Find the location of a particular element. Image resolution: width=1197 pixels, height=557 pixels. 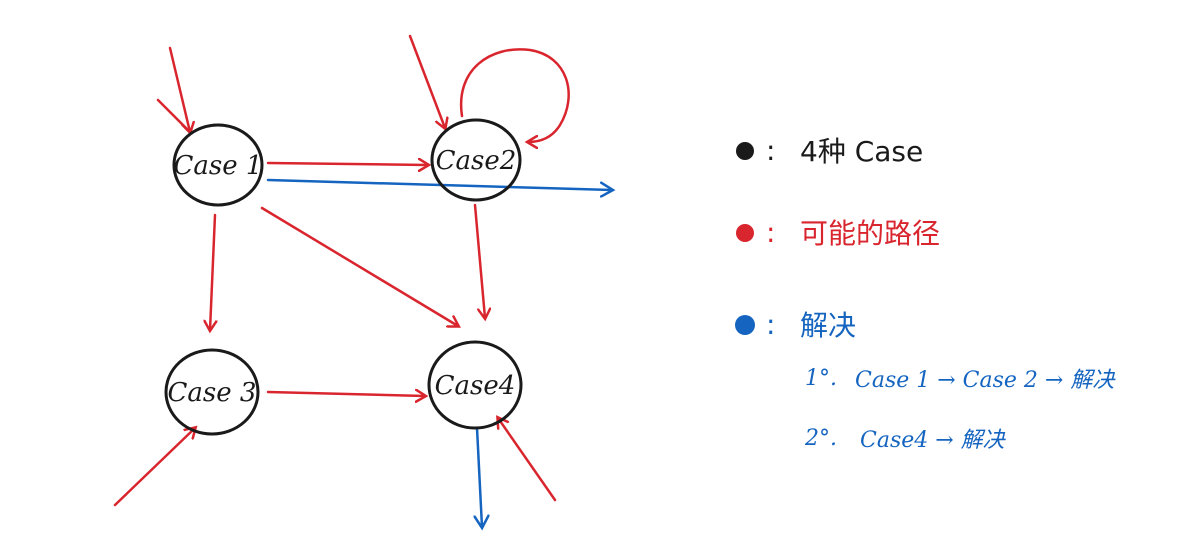

legend-solve-label: 解决 is located at coordinates (828, 325).